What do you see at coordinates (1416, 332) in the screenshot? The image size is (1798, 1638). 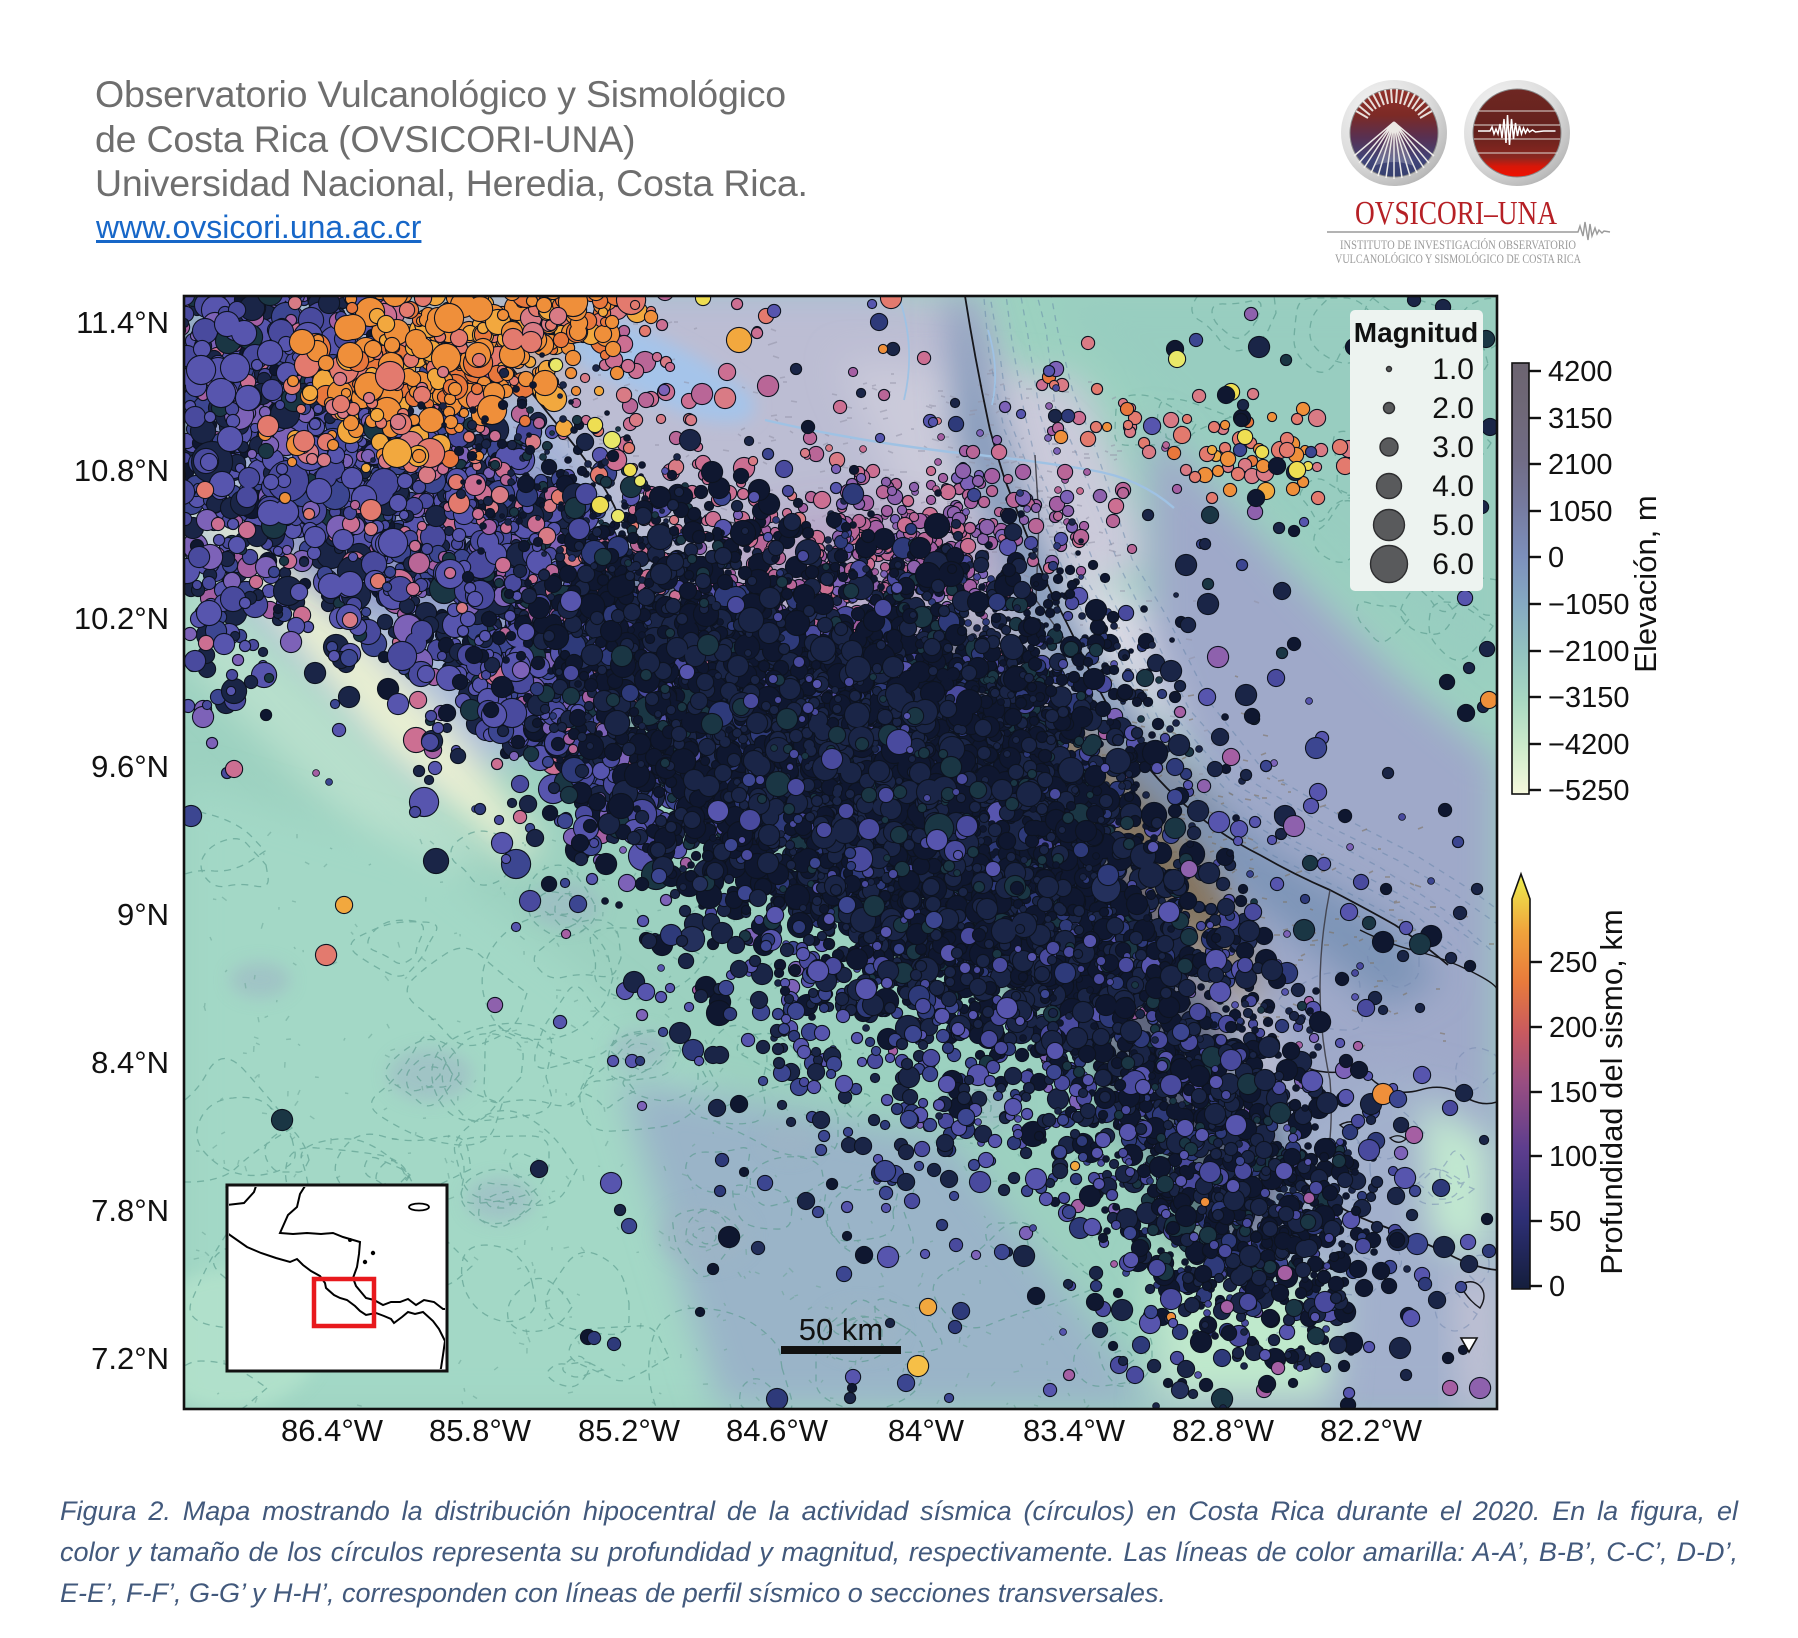 I see `svg-text: Magnitud` at bounding box center [1416, 332].